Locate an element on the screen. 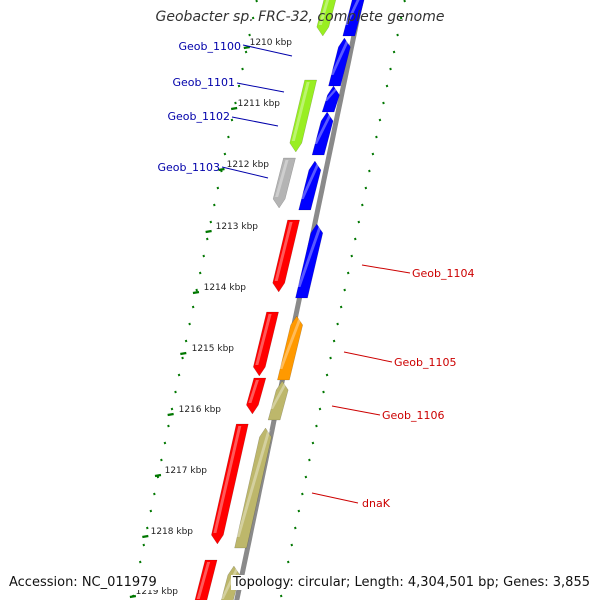 The height and width of the screenshot is (600, 600). accession-text: Accession: NC_011979 is located at coordinates (83, 582).